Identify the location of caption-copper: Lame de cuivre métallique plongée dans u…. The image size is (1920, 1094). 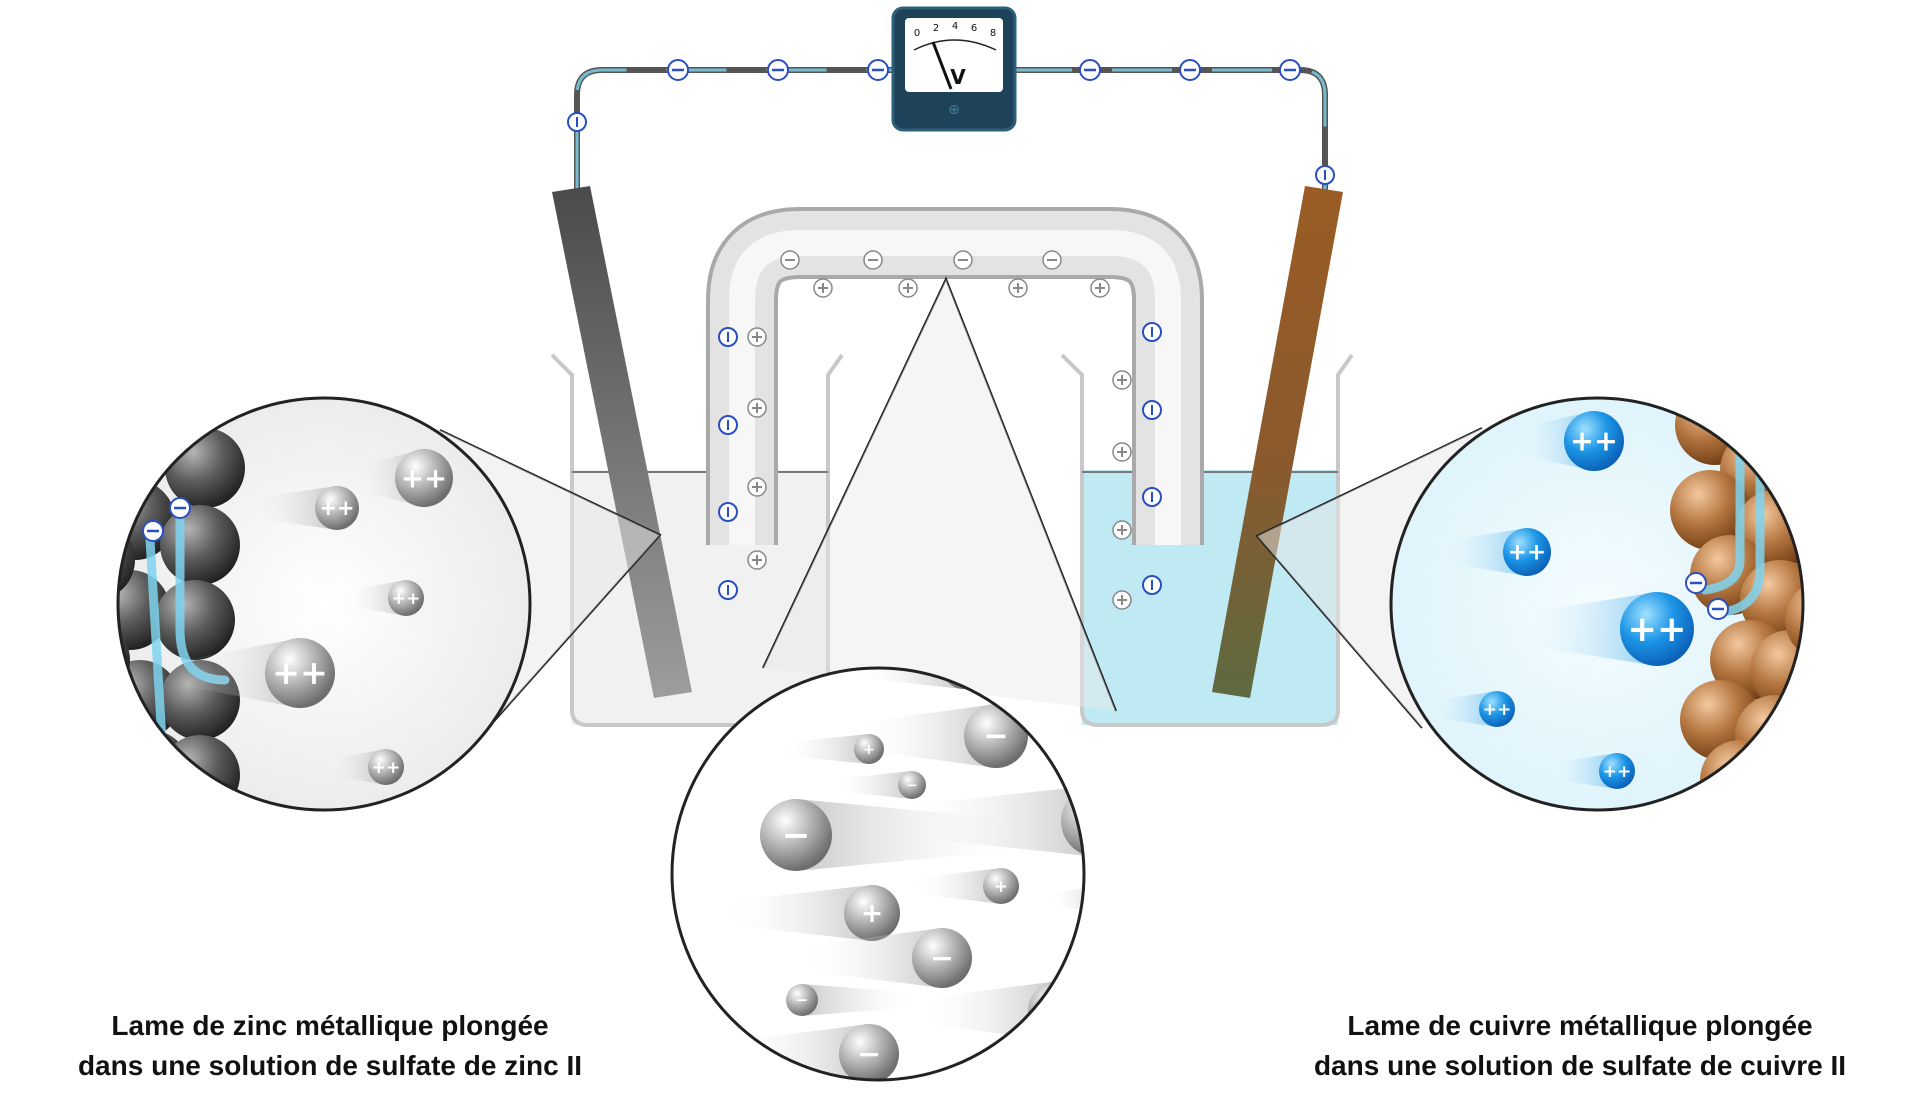
(1575, 1046).